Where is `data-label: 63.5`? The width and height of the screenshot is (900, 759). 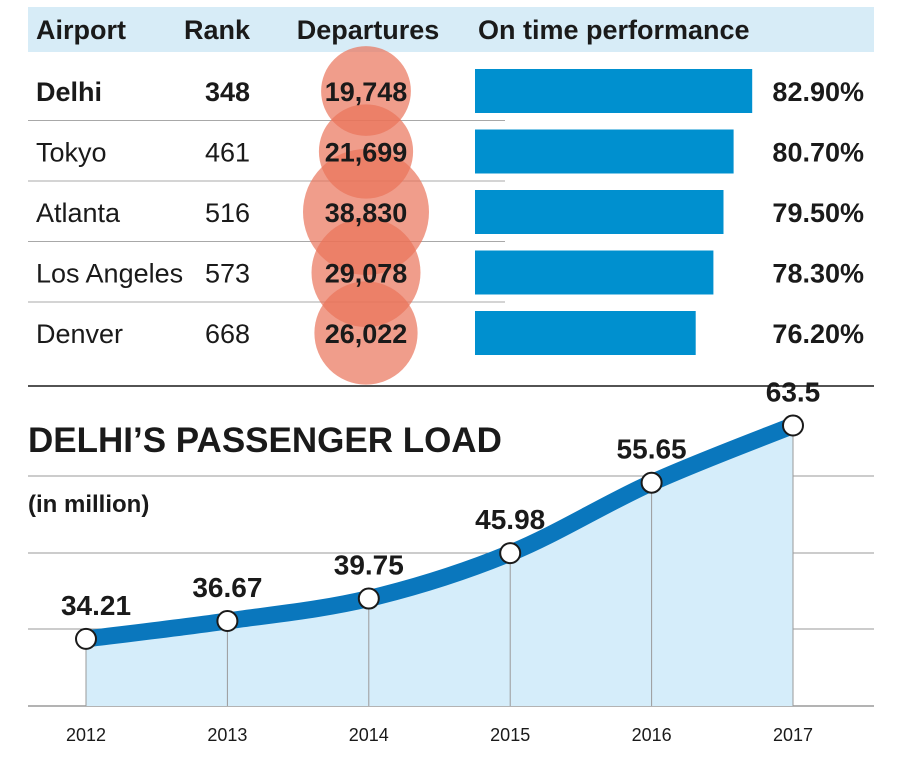
data-label: 63.5 is located at coordinates (793, 392).